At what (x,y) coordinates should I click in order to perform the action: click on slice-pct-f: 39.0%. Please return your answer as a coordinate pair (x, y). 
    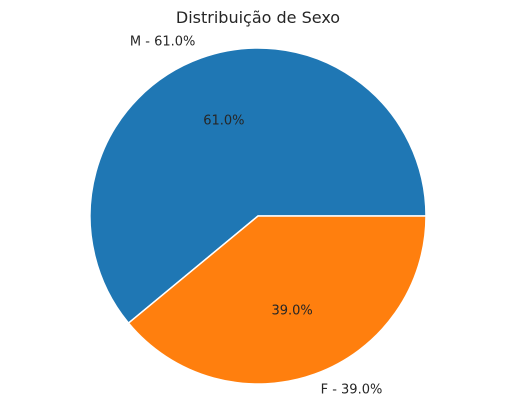
    Looking at the image, I should click on (291, 310).